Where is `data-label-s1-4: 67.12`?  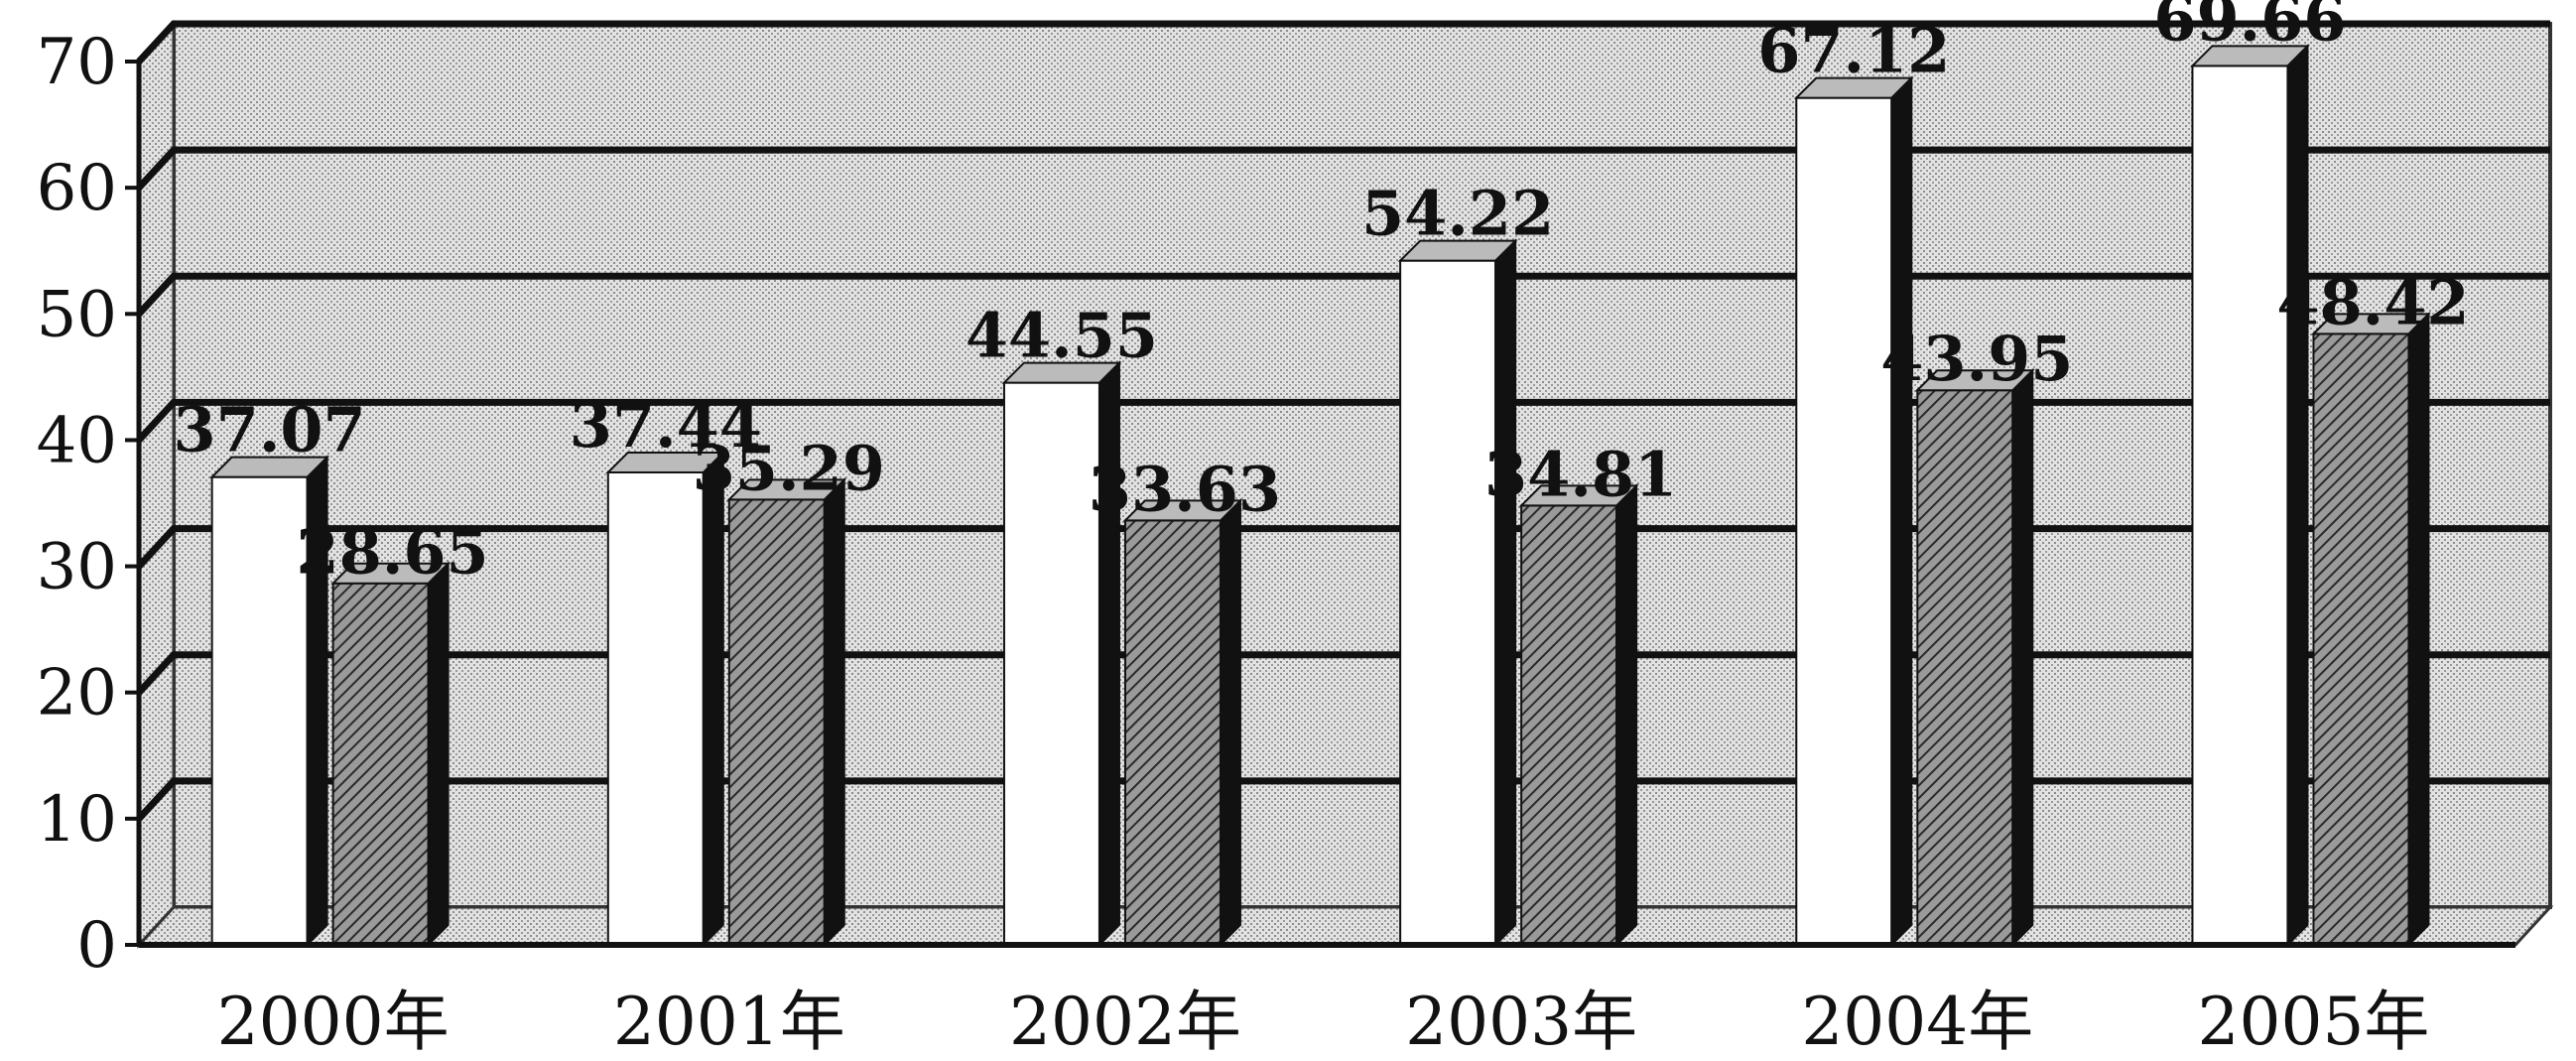
data-label-s1-4: 67.12 is located at coordinates (1854, 51).